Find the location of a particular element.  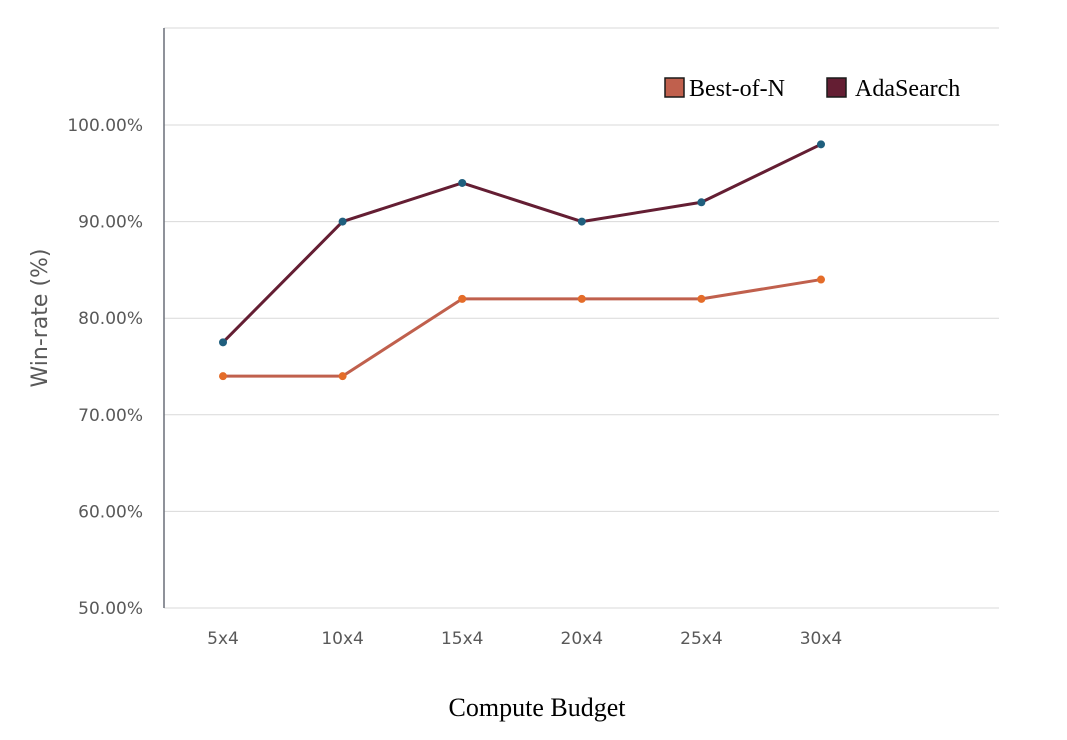

legend: Best-of-N AdaSearch is located at coordinates (812, 89).